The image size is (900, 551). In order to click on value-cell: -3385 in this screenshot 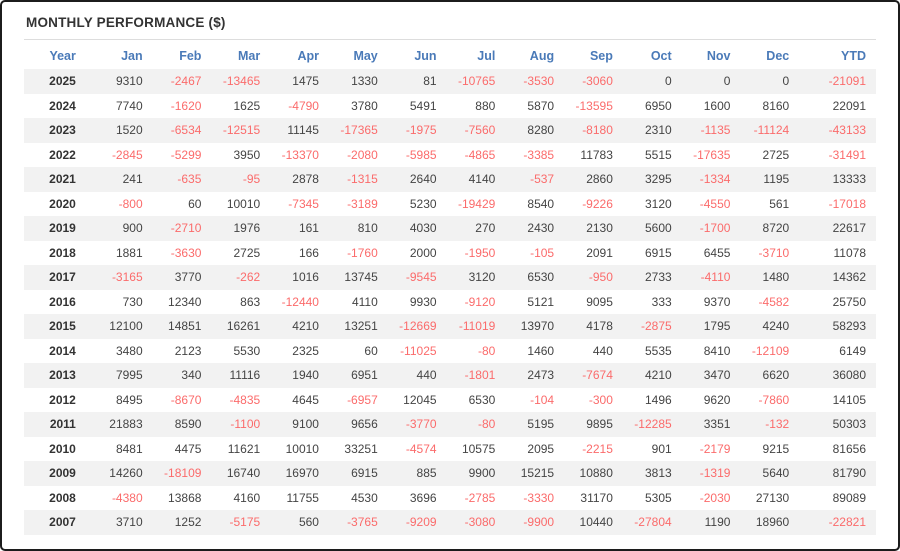, I will do `click(539, 154)`.